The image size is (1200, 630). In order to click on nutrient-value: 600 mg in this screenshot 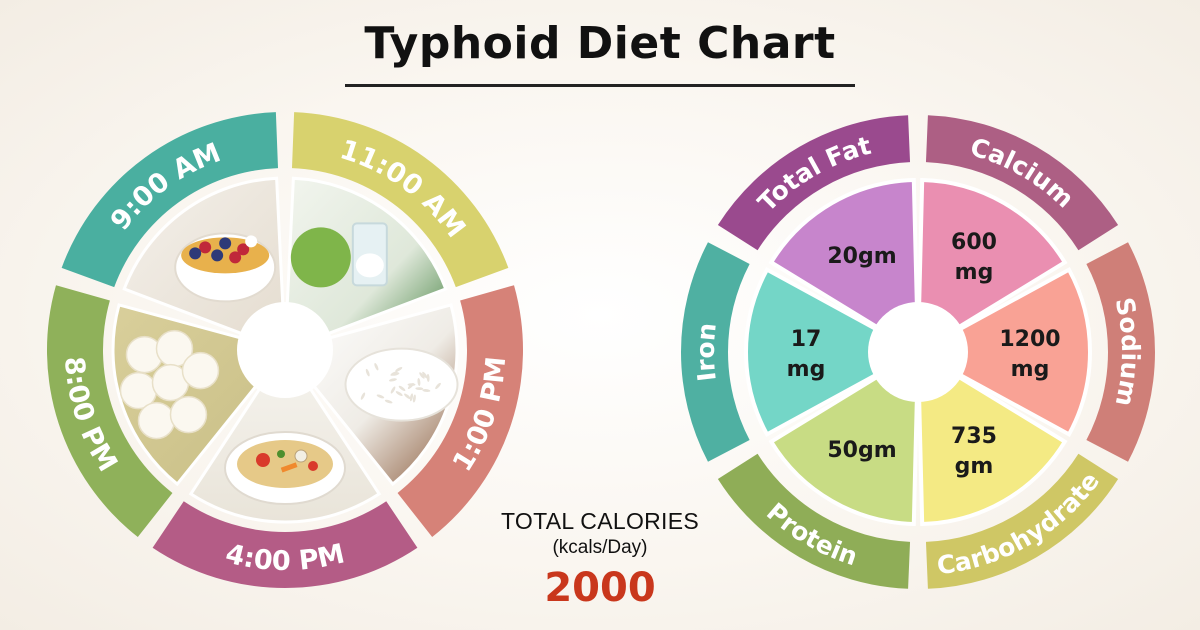, I will do `click(974, 257)`.